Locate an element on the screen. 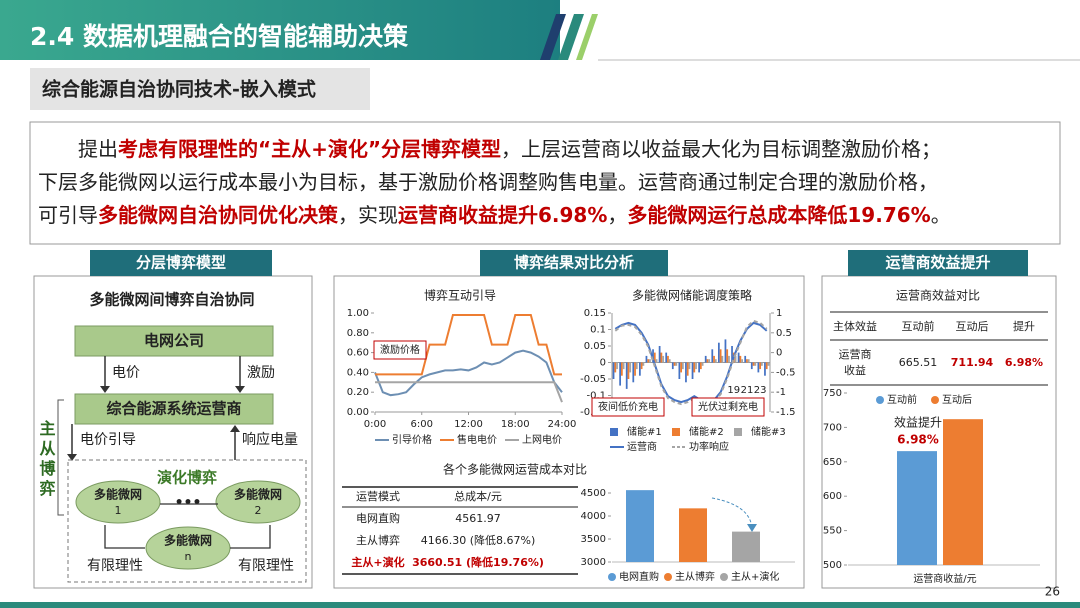  table-header: 提升 is located at coordinates (1024, 326).